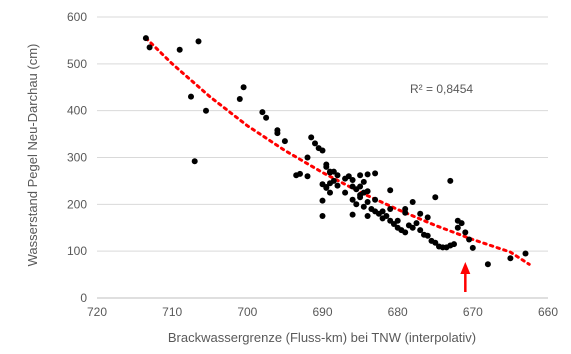 The width and height of the screenshot is (571, 354). What do you see at coordinates (548, 312) in the screenshot?
I see `x-tick-label: 660` at bounding box center [548, 312].